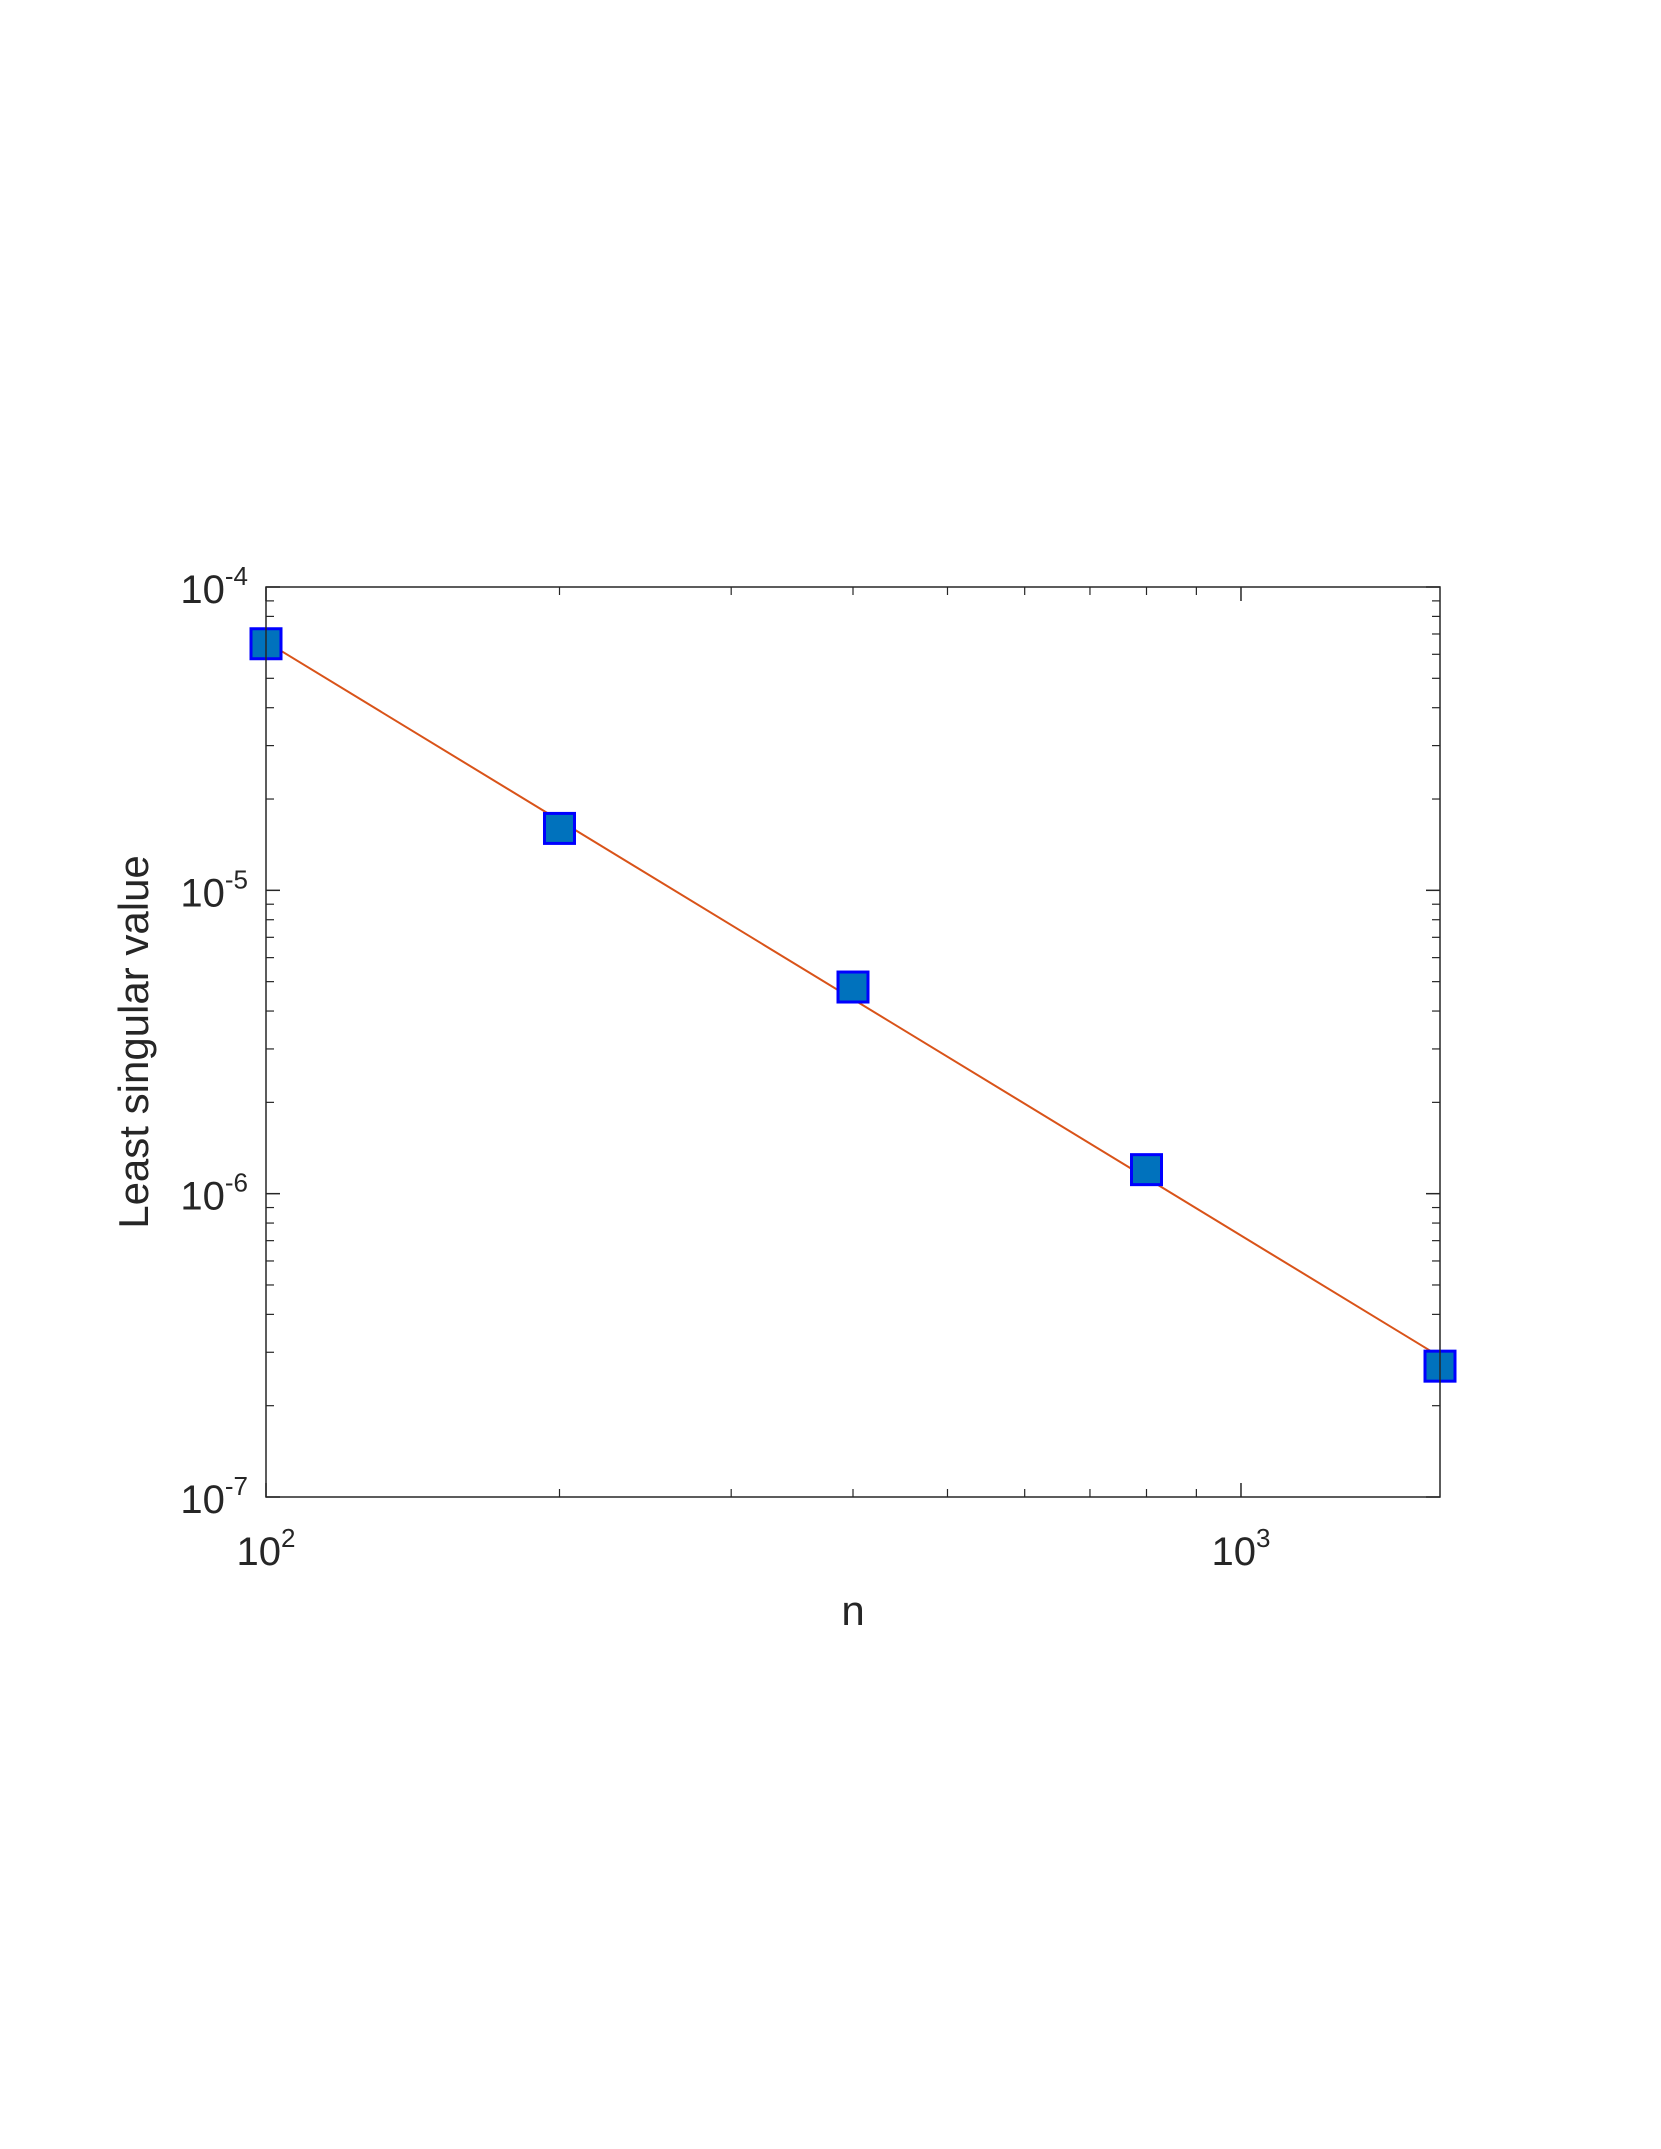  Describe the element at coordinates (754, 1548) in the screenshot. I see `x-tick-labels: 10² 10³` at that location.